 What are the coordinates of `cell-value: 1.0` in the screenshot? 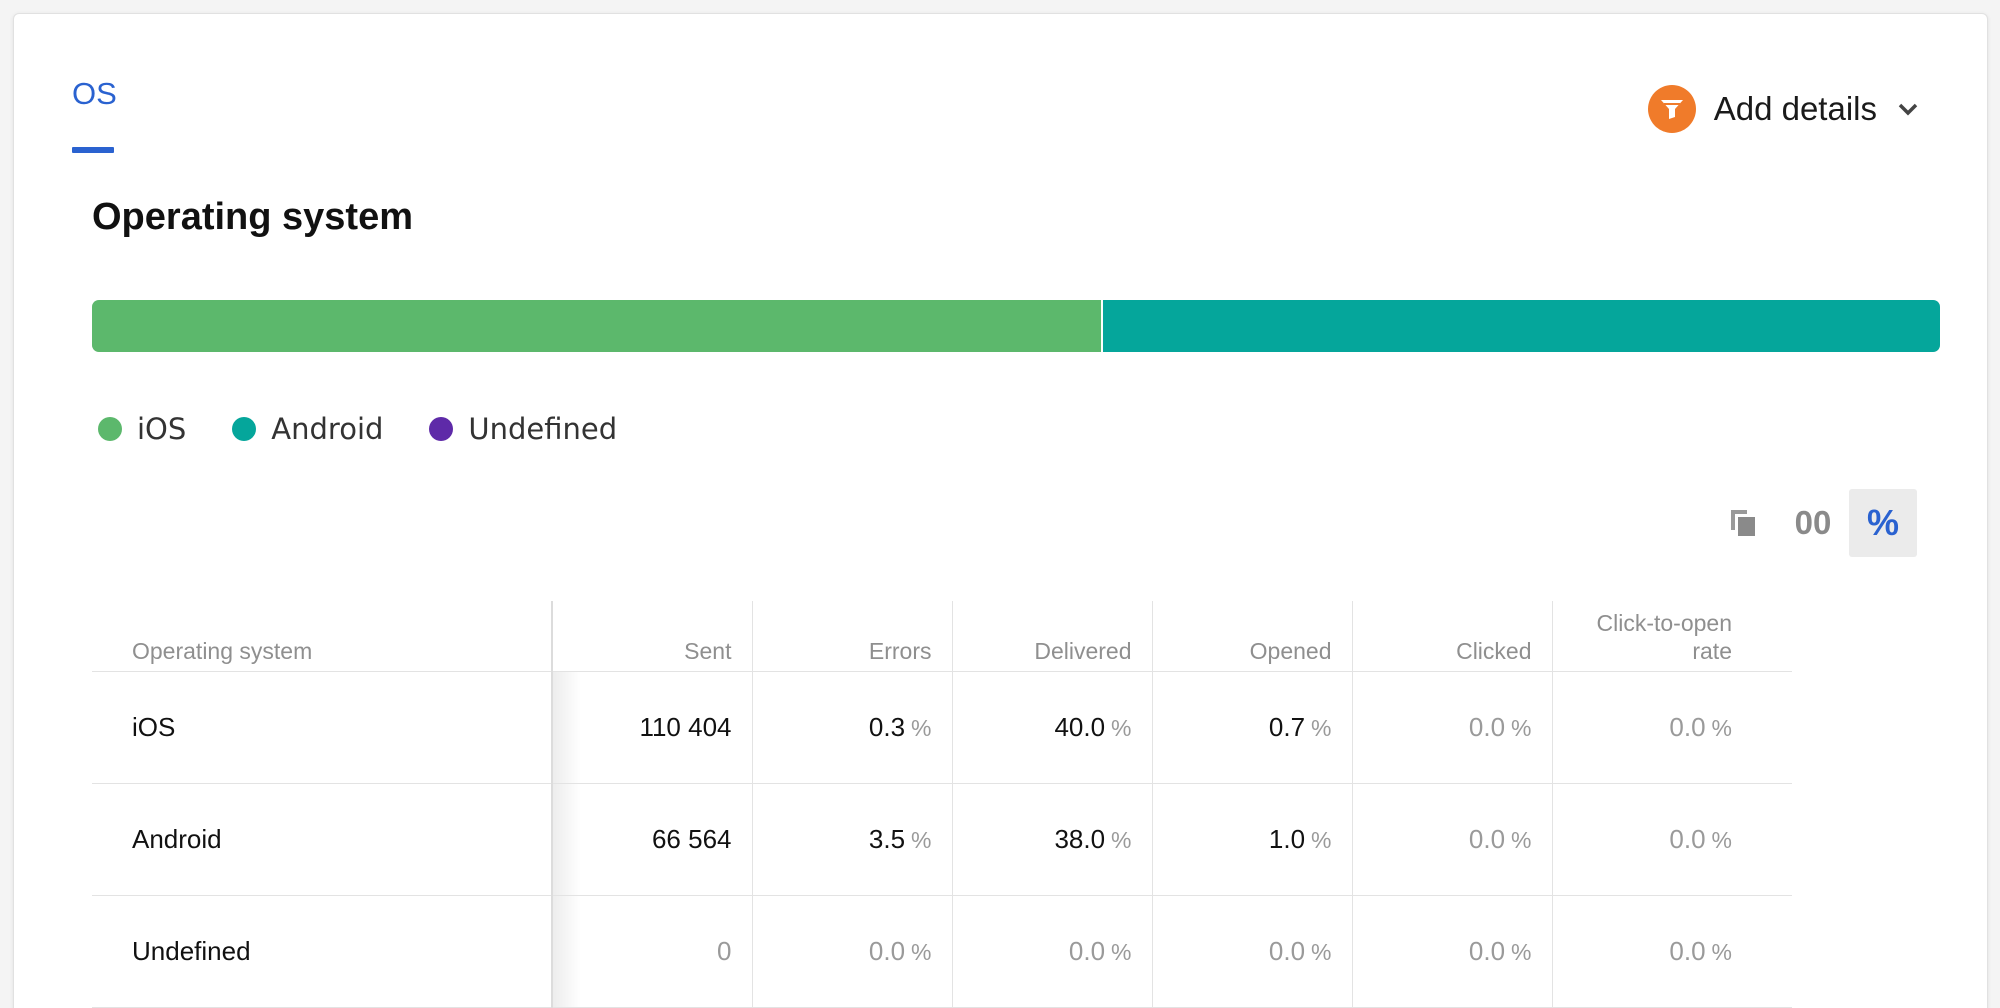 It's located at (1287, 838).